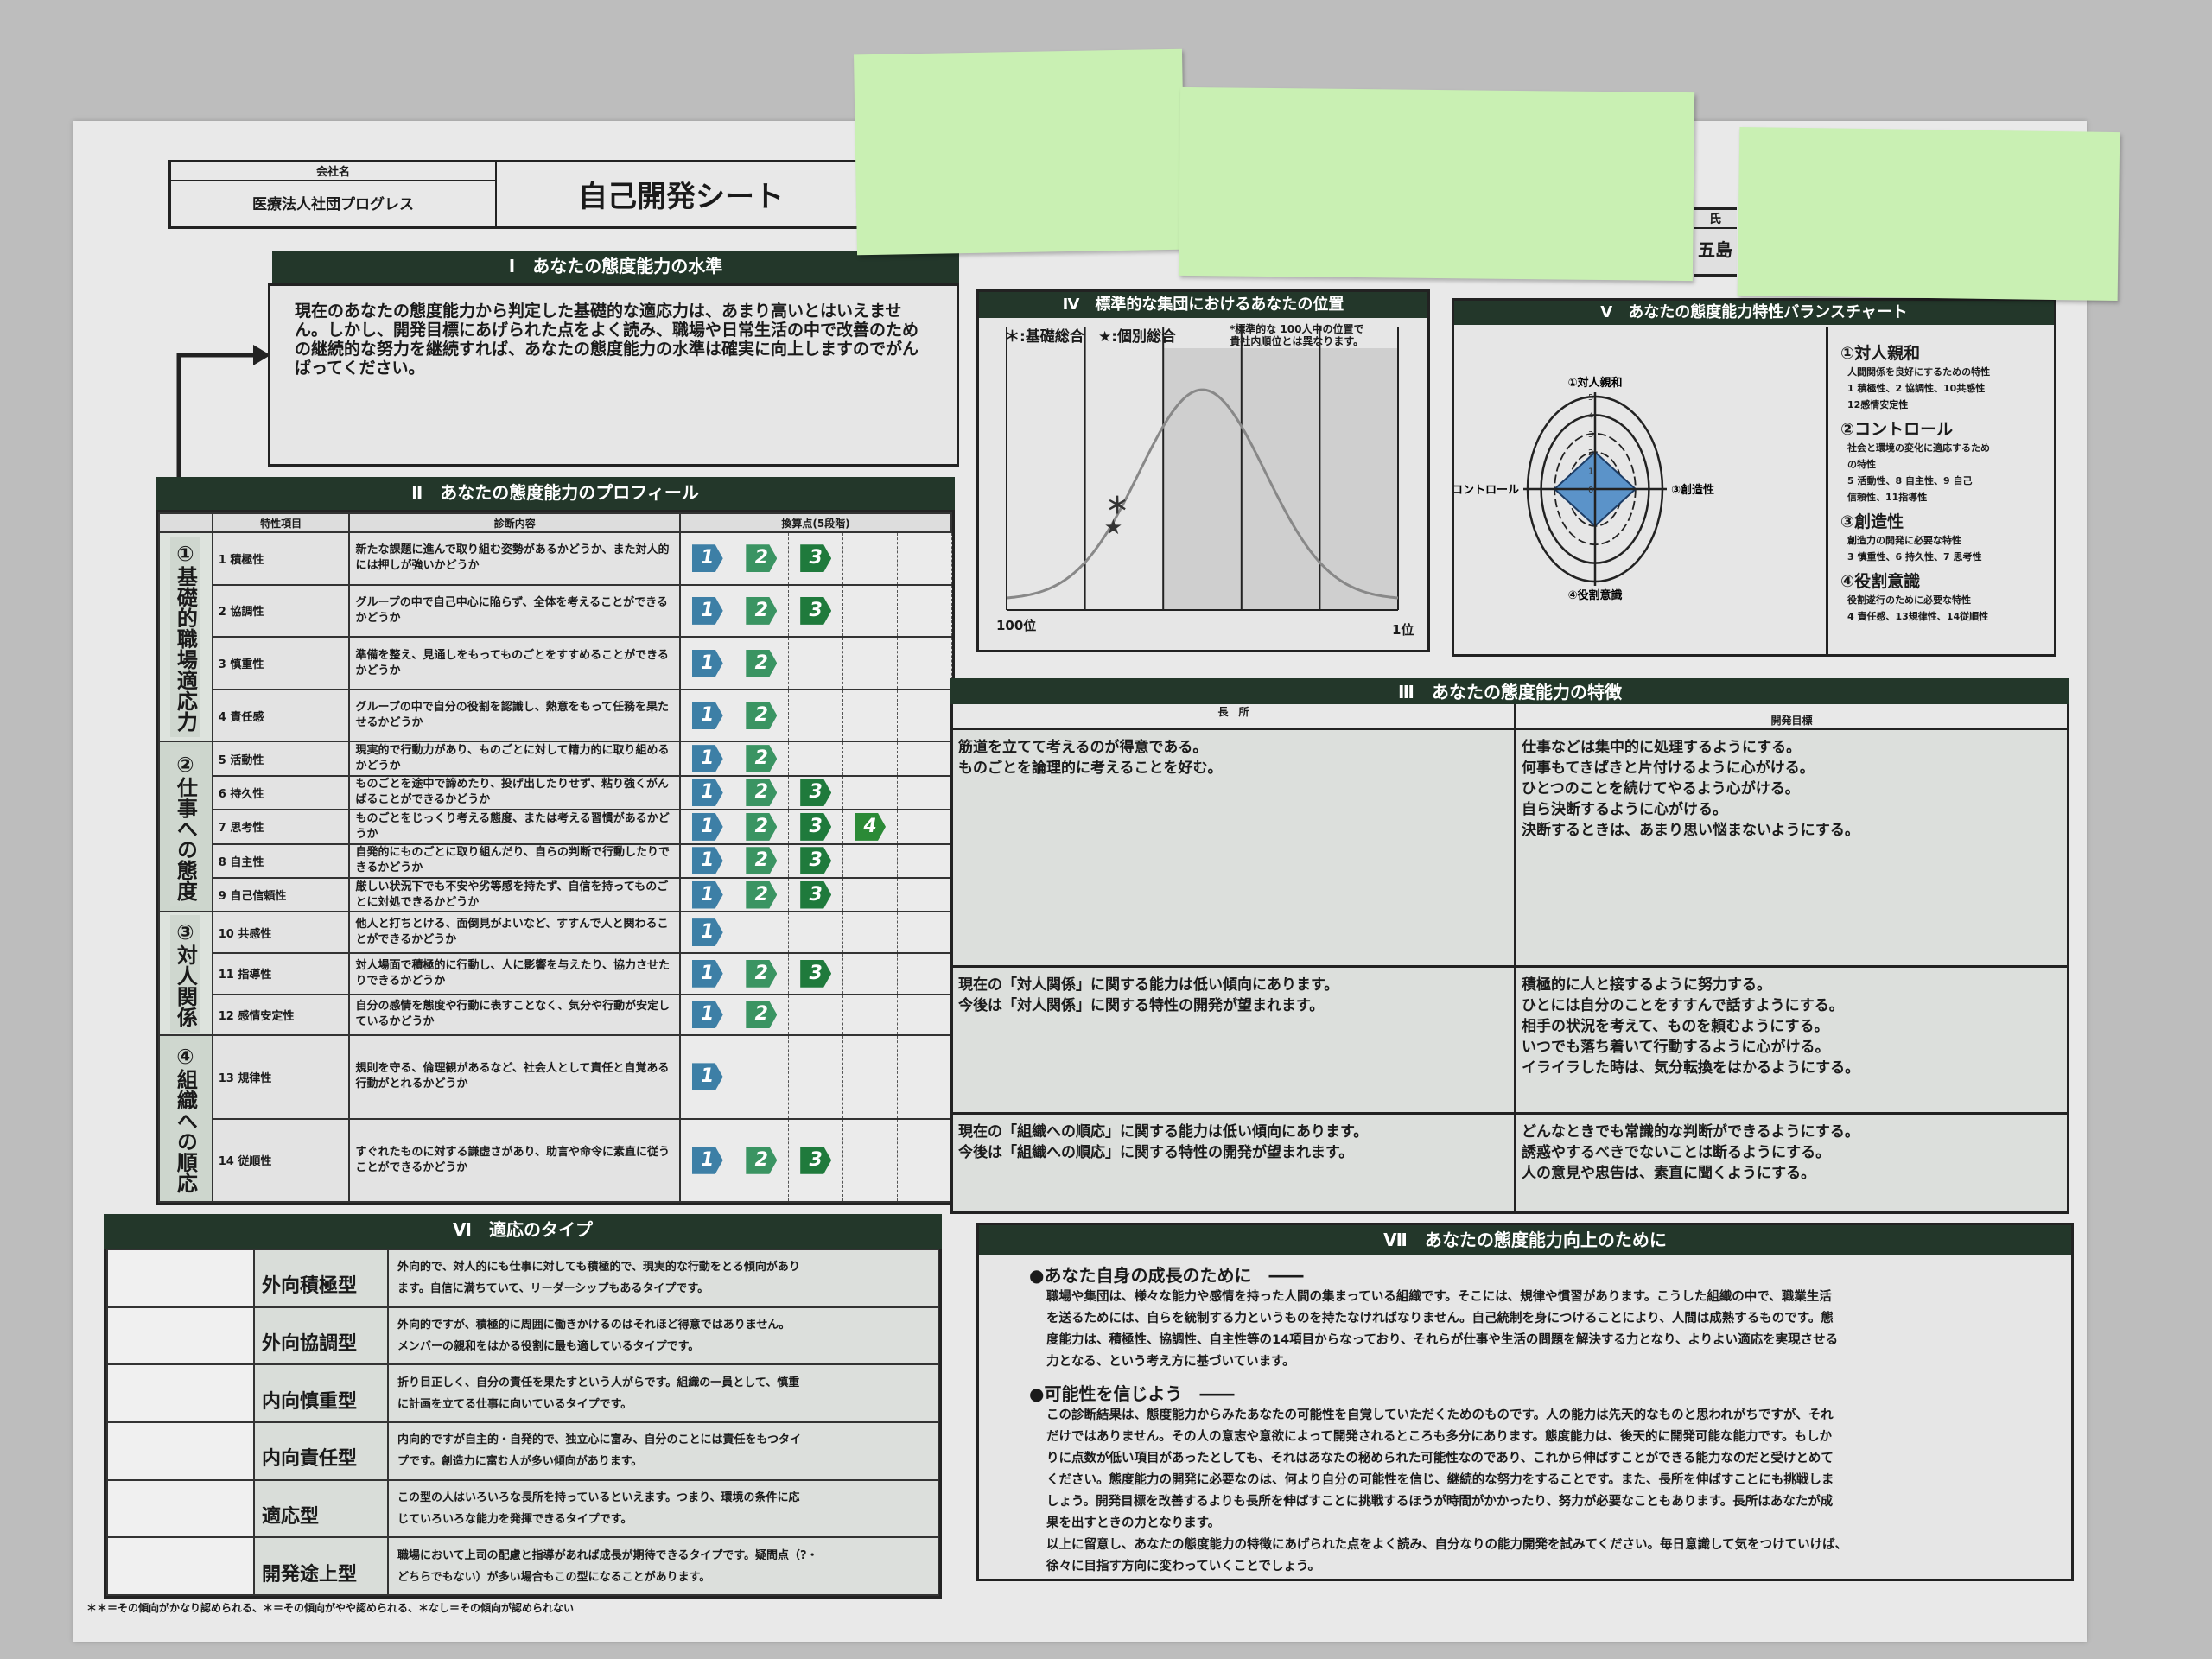 This screenshot has width=2212, height=1659. I want to click on section7-title: Ⅶ あなたの態度能力向上のために, so click(1525, 1240).